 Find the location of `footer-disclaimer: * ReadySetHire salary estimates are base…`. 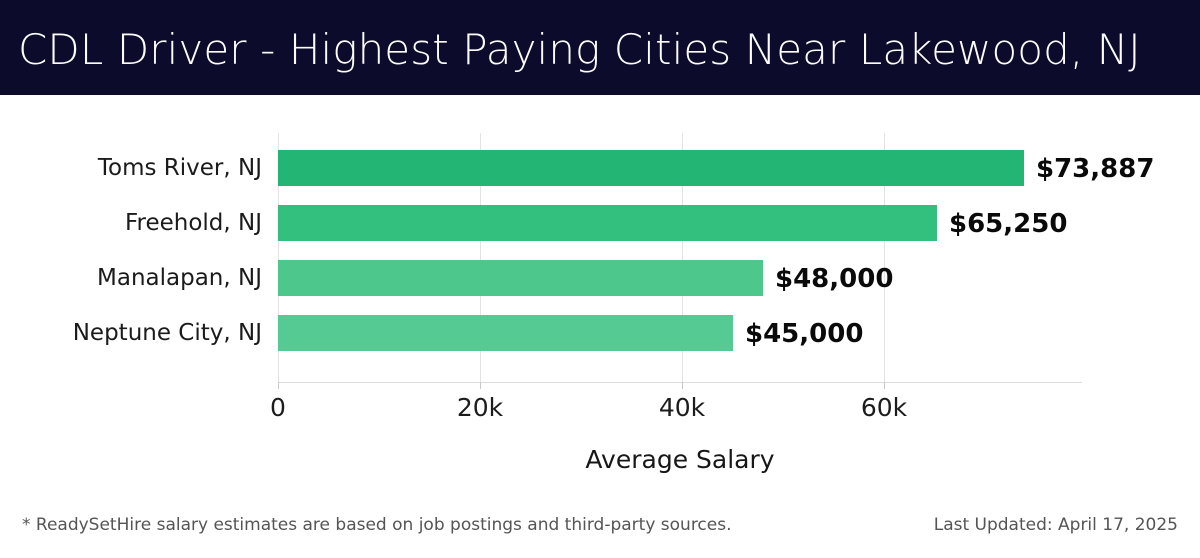

footer-disclaimer: * ReadySetHire salary estimates are base… is located at coordinates (377, 525).